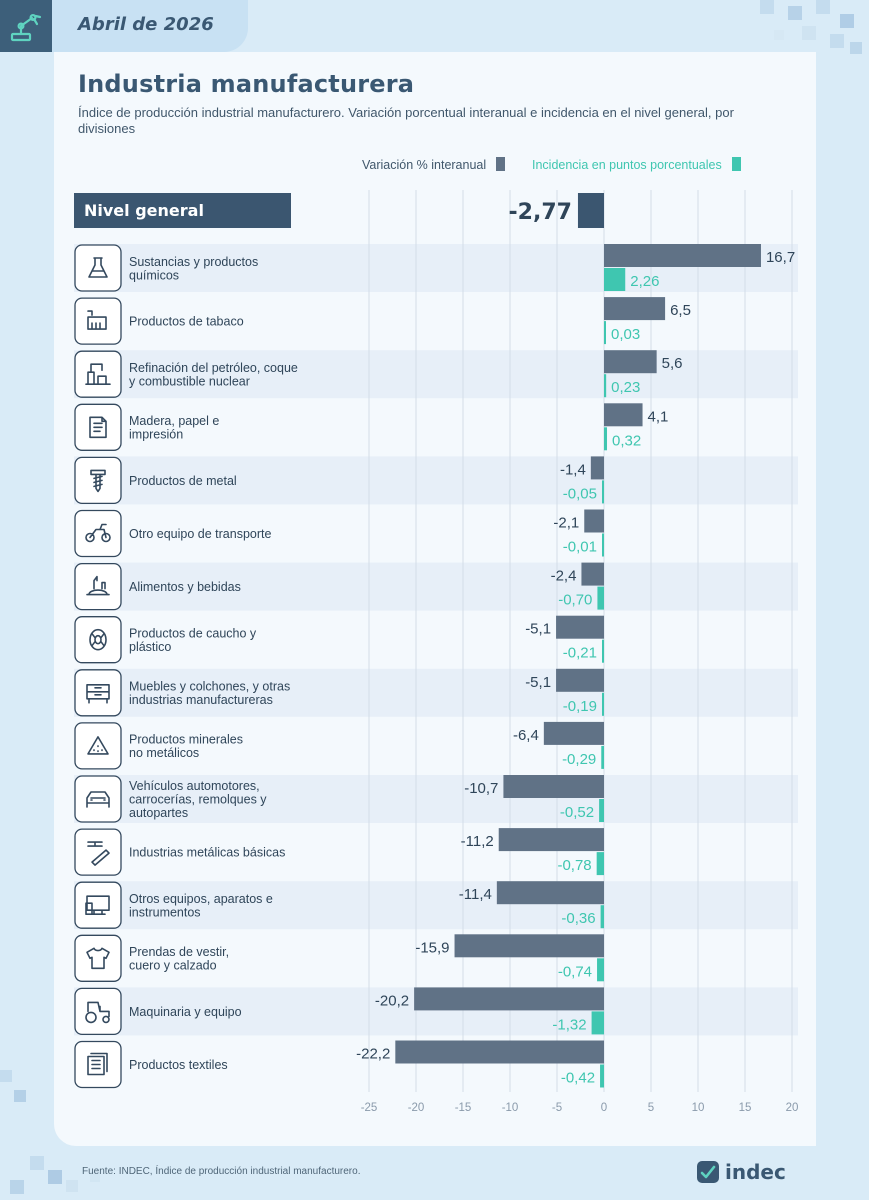 This screenshot has width=869, height=1200. Describe the element at coordinates (564, 576) in the screenshot. I see `variation-label: -2,4` at that location.